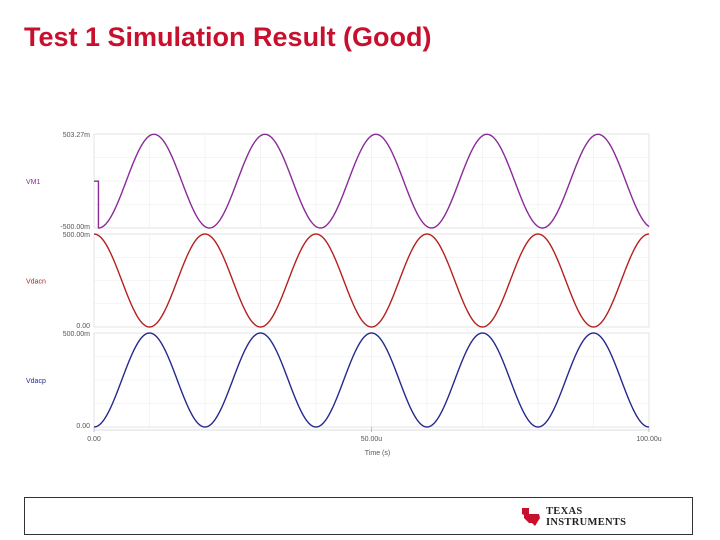 This screenshot has width=720, height=540. Describe the element at coordinates (358, 516) in the screenshot. I see `footer-bar` at that location.